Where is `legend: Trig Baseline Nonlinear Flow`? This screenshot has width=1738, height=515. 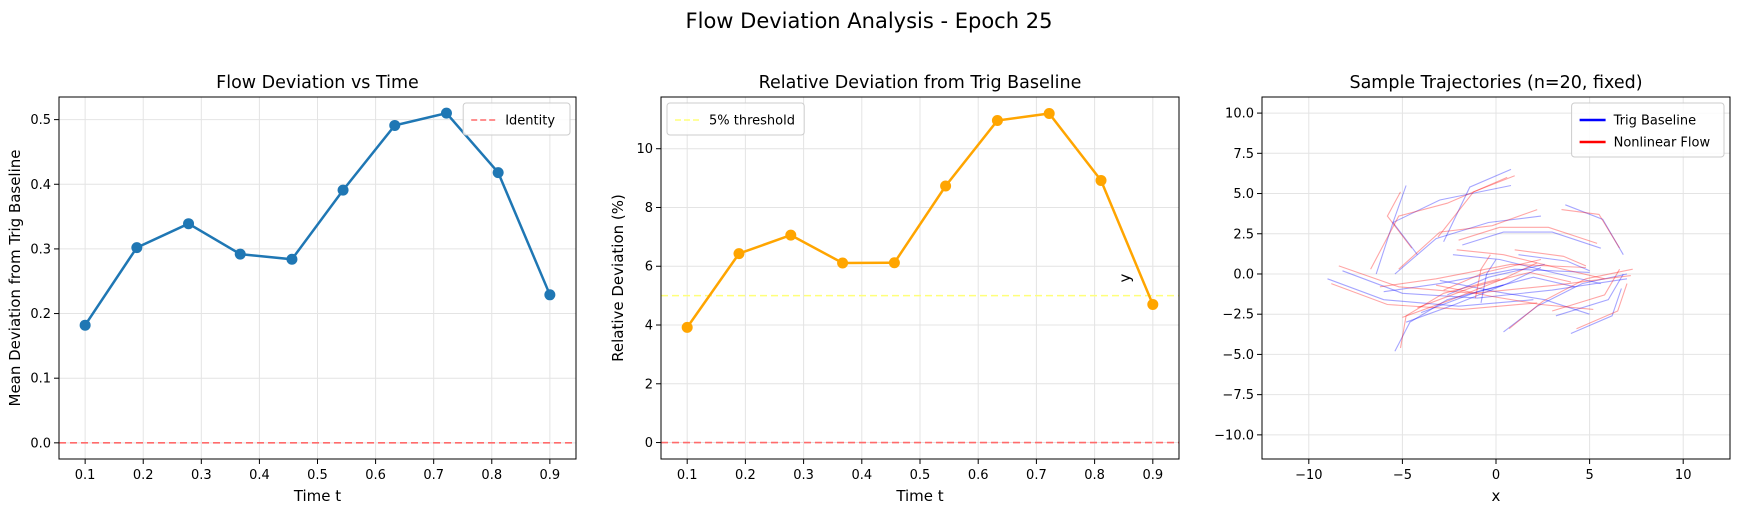 legend: Trig Baseline Nonlinear Flow is located at coordinates (1648, 130).